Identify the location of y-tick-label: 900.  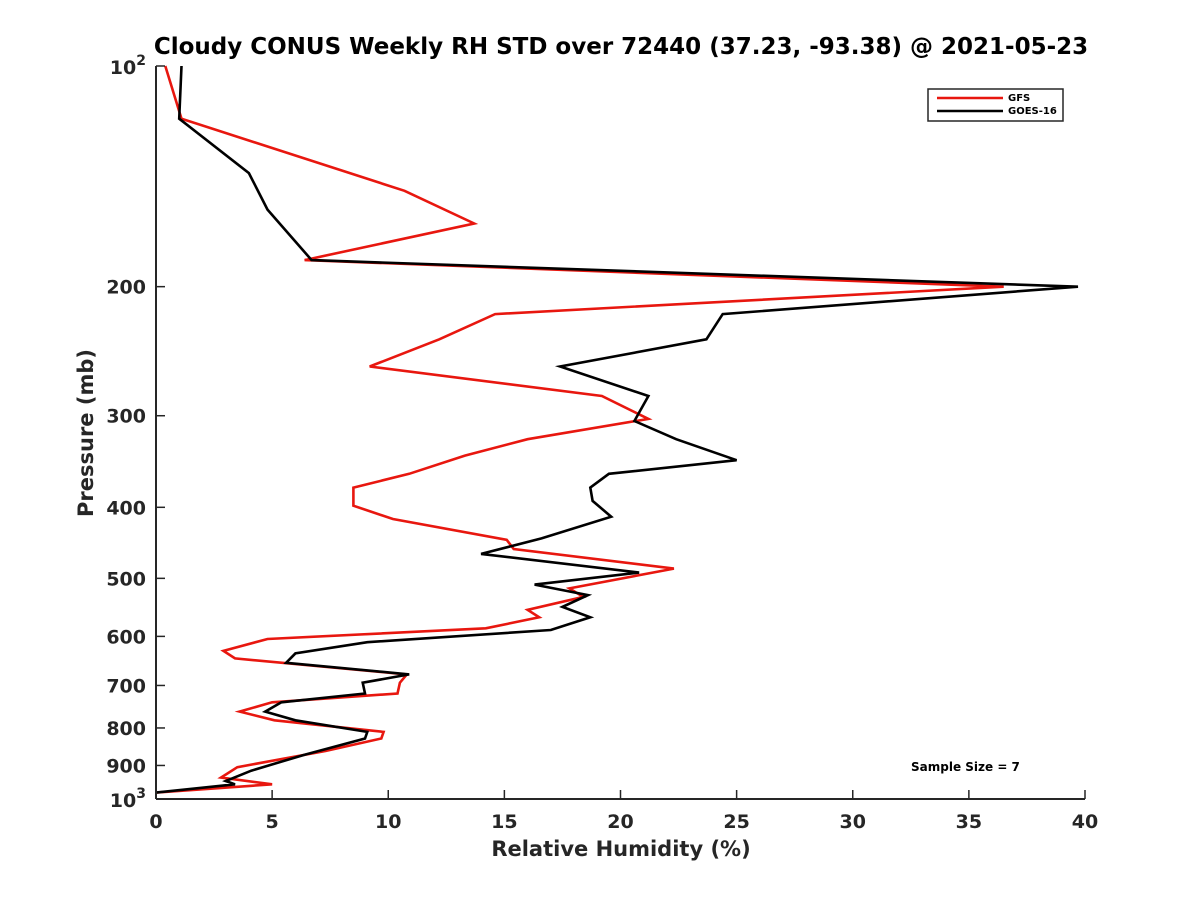
(126, 766).